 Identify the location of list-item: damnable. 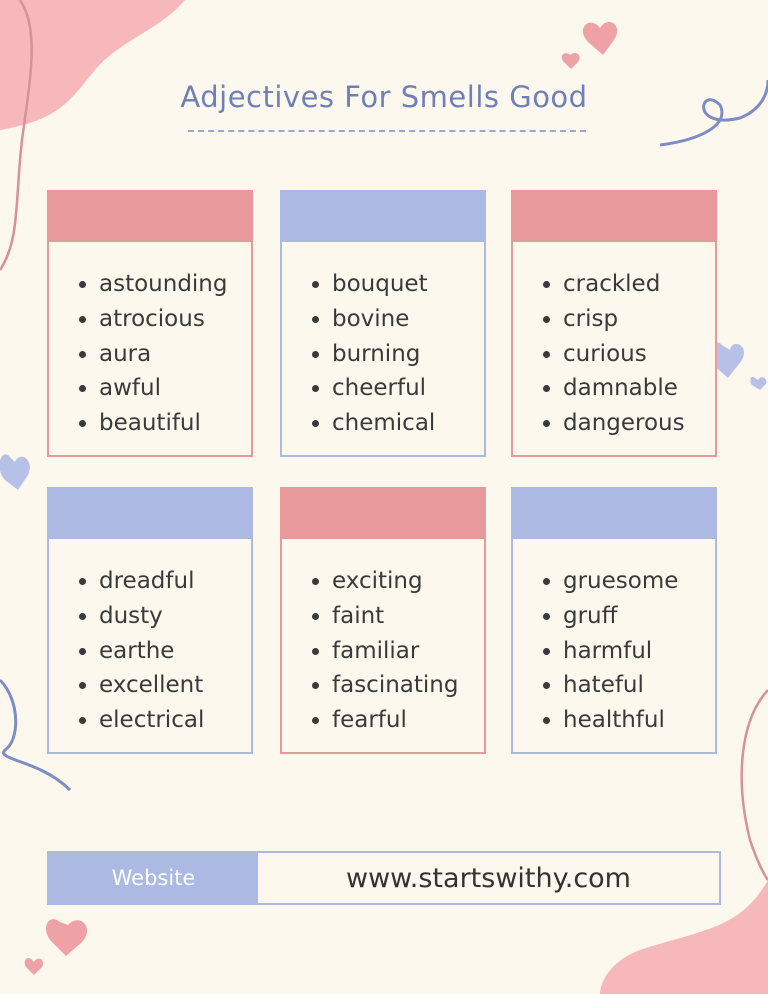
(639, 388).